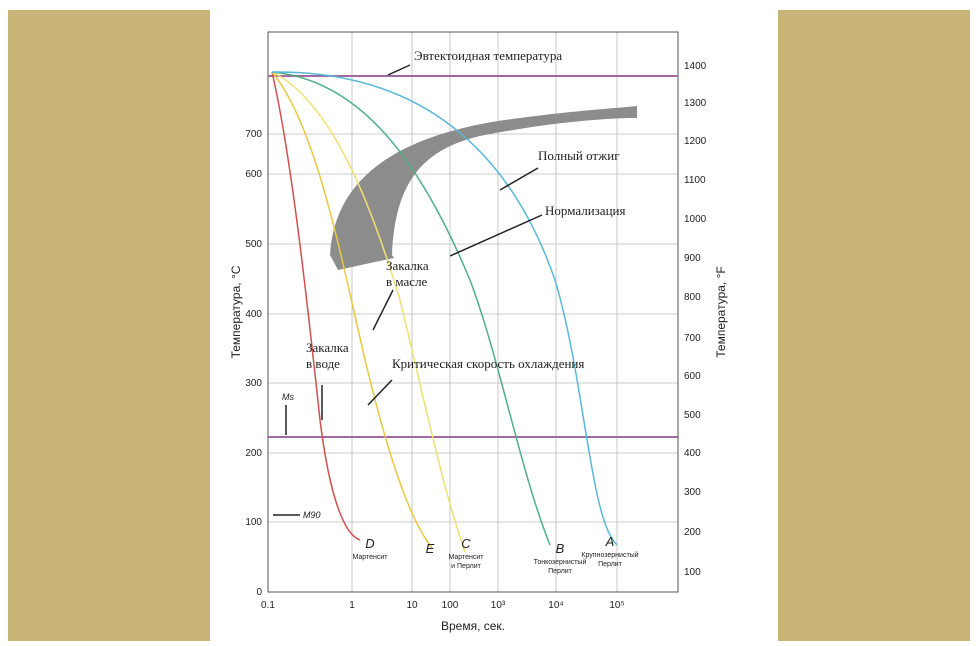 This screenshot has height=646, width=978. Describe the element at coordinates (695, 66) in the screenshot. I see `y-right-tick-label: 1400` at that location.